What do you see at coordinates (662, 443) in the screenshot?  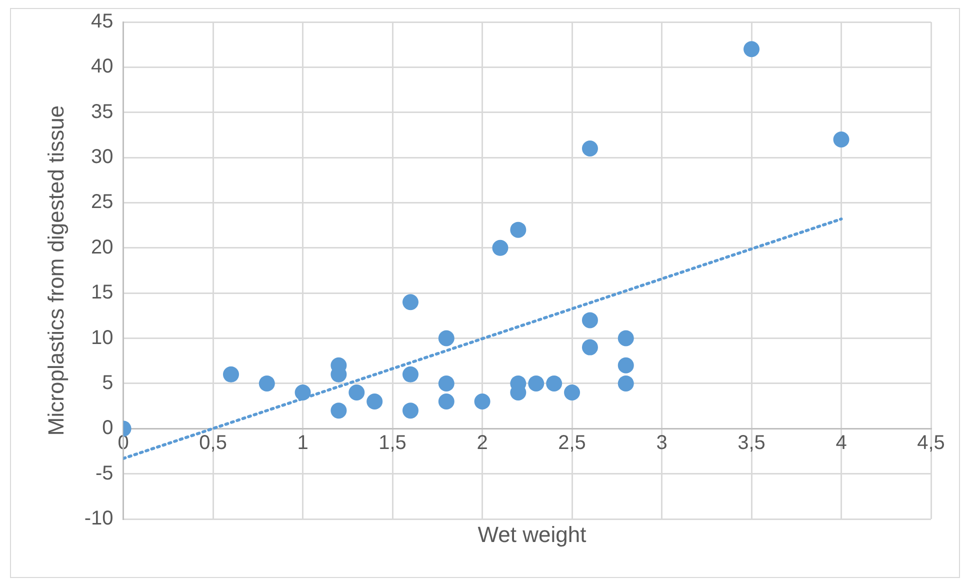 I see `x-tick-label: 3` at bounding box center [662, 443].